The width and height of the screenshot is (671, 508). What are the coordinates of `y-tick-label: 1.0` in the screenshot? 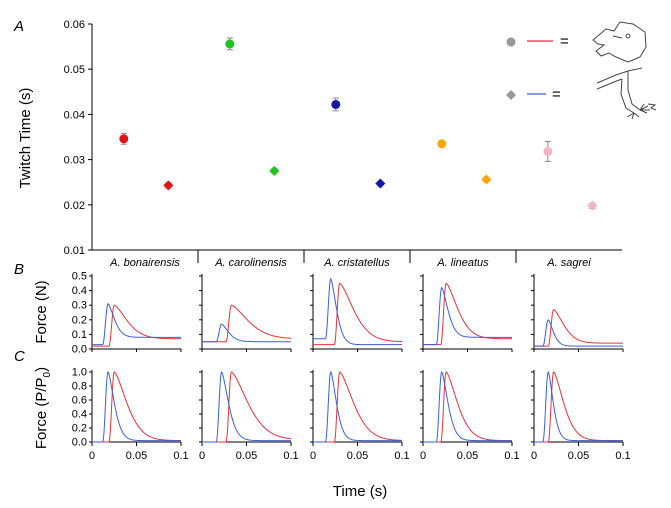 It's located at (79, 373).